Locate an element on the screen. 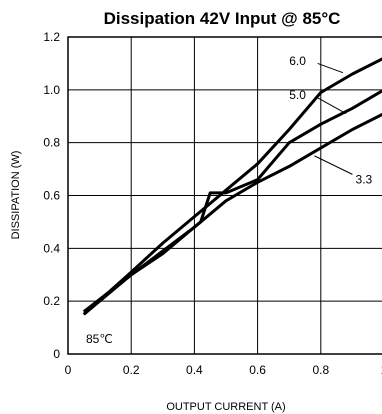  x-tick-label: 0.2 is located at coordinates (131, 370).